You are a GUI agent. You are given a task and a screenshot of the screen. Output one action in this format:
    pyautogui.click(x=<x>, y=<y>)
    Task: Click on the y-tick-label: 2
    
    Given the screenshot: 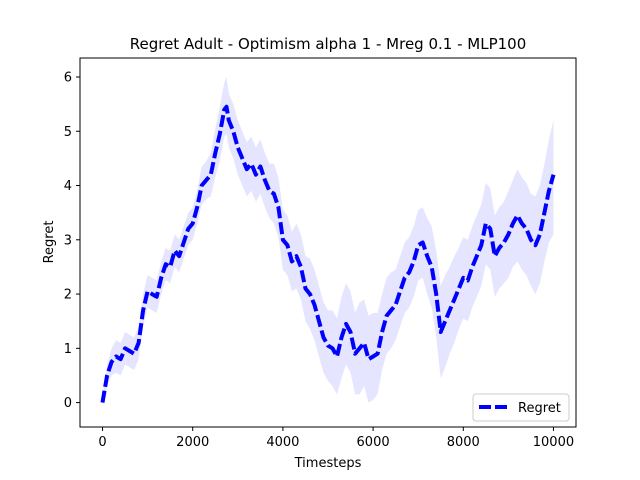 What is the action you would take?
    pyautogui.click(x=68, y=295)
    